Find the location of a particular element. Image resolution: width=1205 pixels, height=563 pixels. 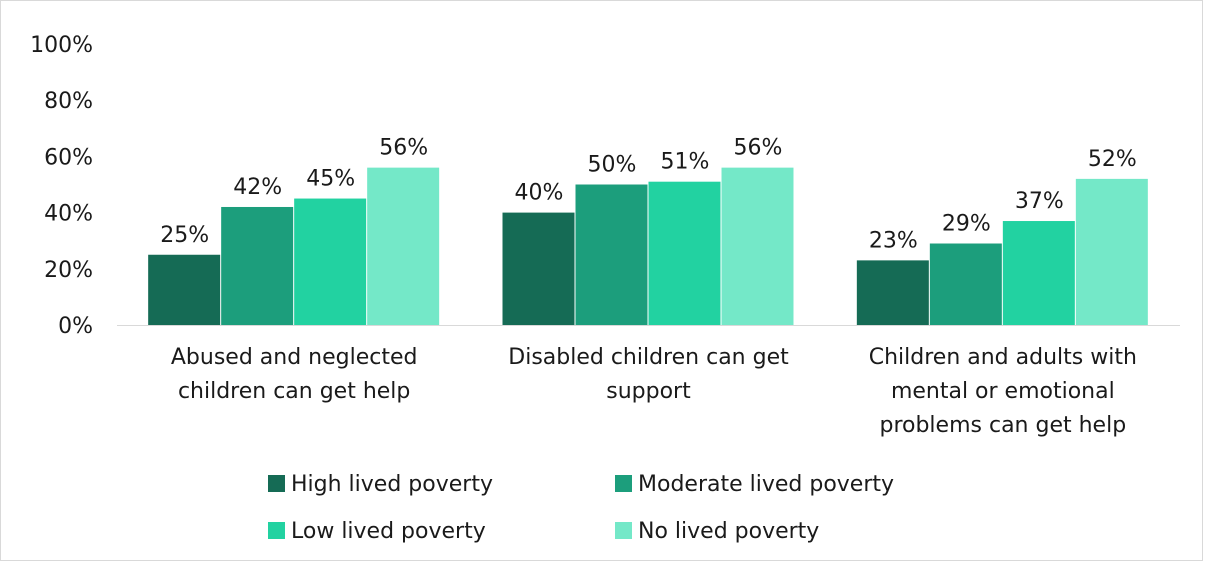

y-tick-label: 60% is located at coordinates (68, 157).